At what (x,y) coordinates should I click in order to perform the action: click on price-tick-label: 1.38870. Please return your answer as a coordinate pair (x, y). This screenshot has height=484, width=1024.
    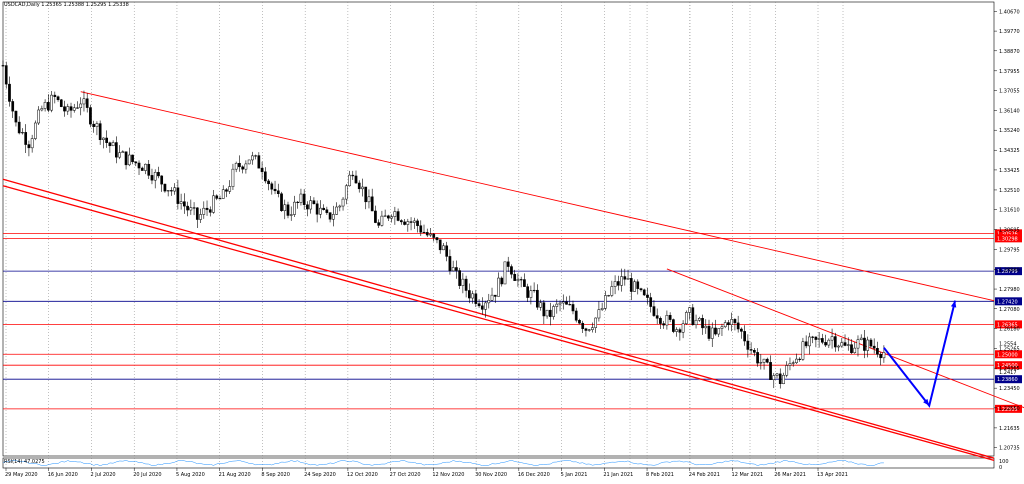
    Looking at the image, I should click on (1009, 52).